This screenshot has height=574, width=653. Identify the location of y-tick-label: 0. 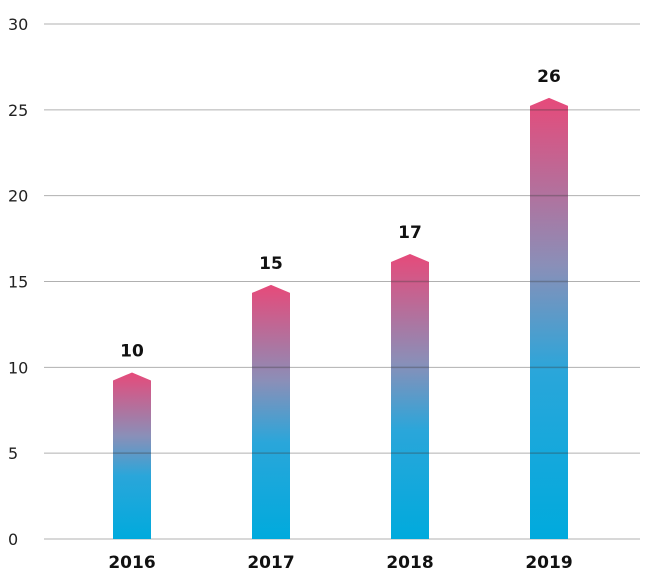
(13, 539).